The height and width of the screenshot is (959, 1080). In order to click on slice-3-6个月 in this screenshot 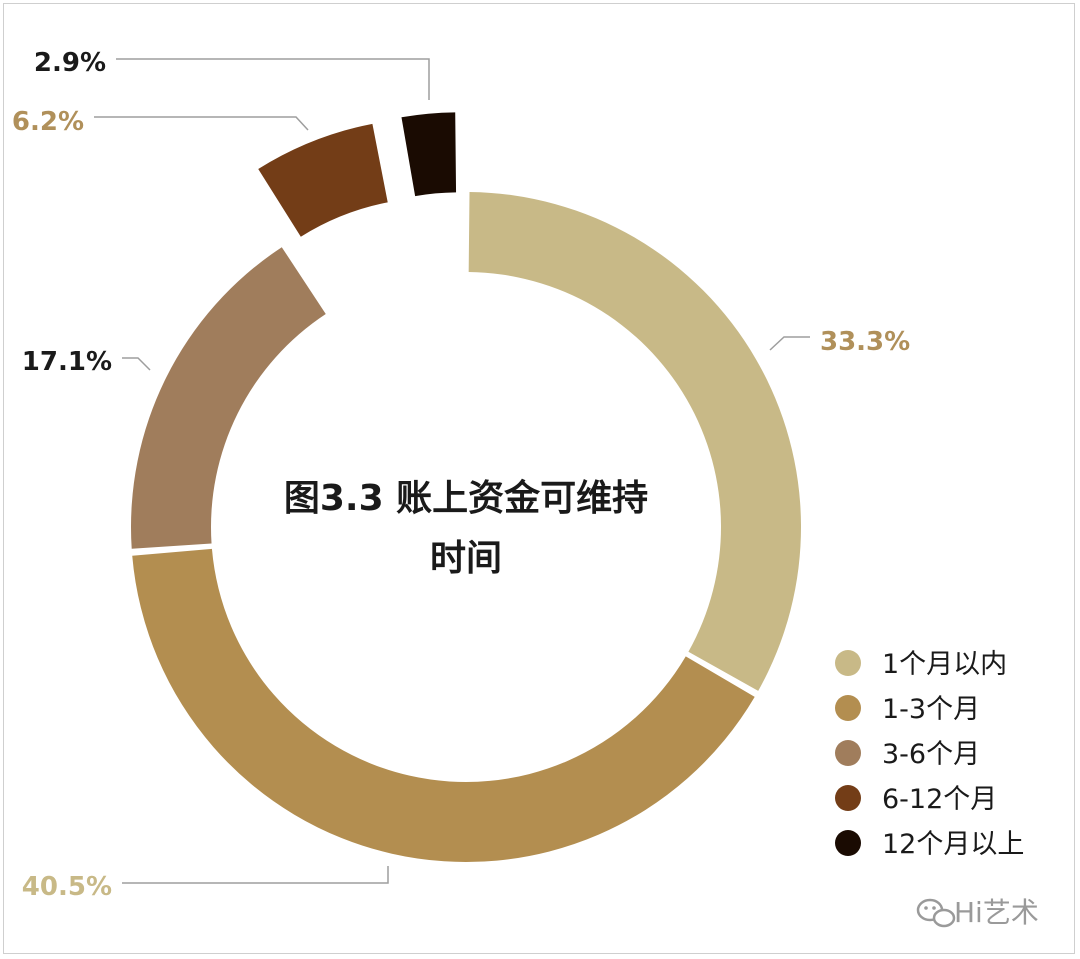, I will do `click(228, 398)`.